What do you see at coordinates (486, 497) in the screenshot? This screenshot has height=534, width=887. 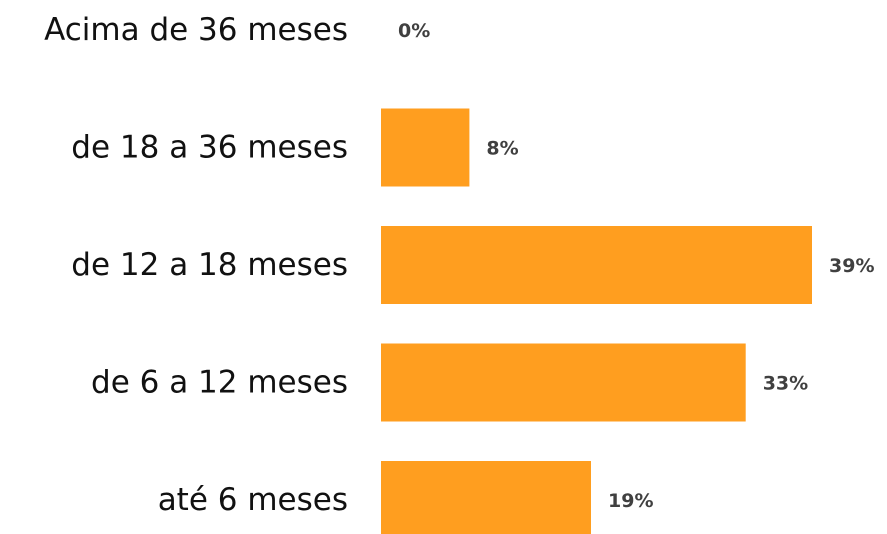 I see `bar-ate-6-meses` at bounding box center [486, 497].